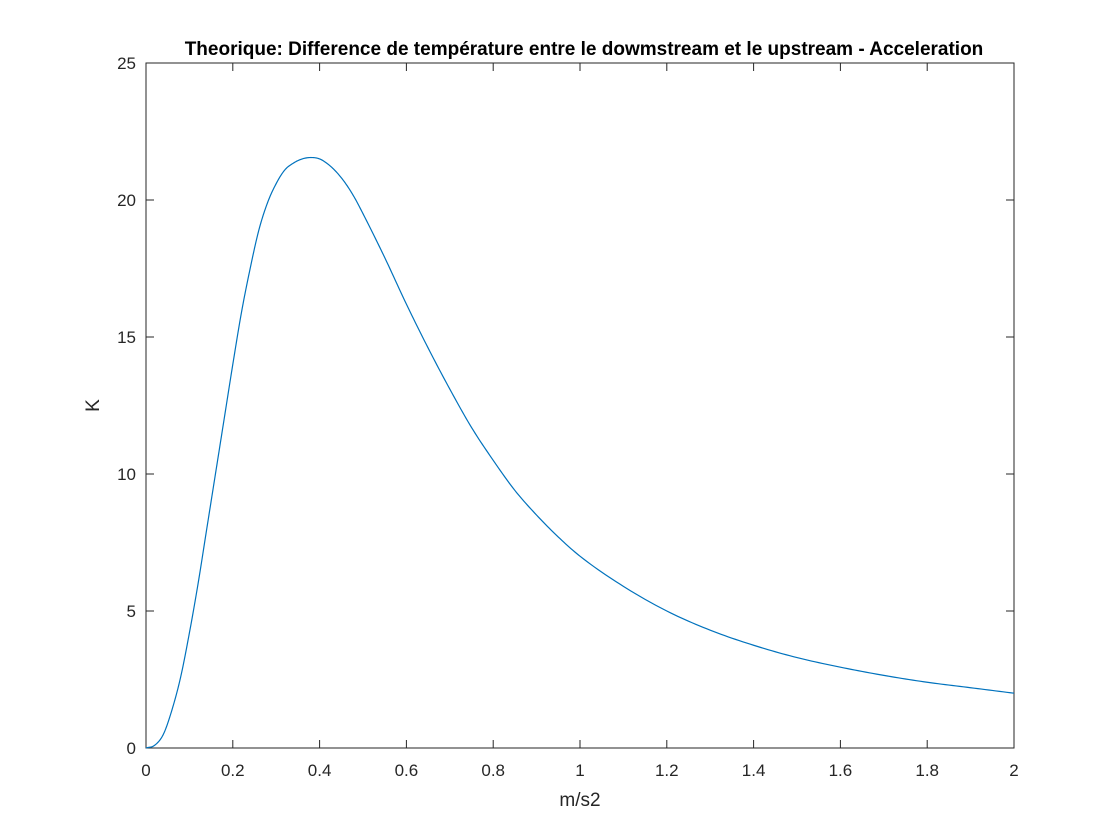  I want to click on x-axis-label: m/s2, so click(579, 800).